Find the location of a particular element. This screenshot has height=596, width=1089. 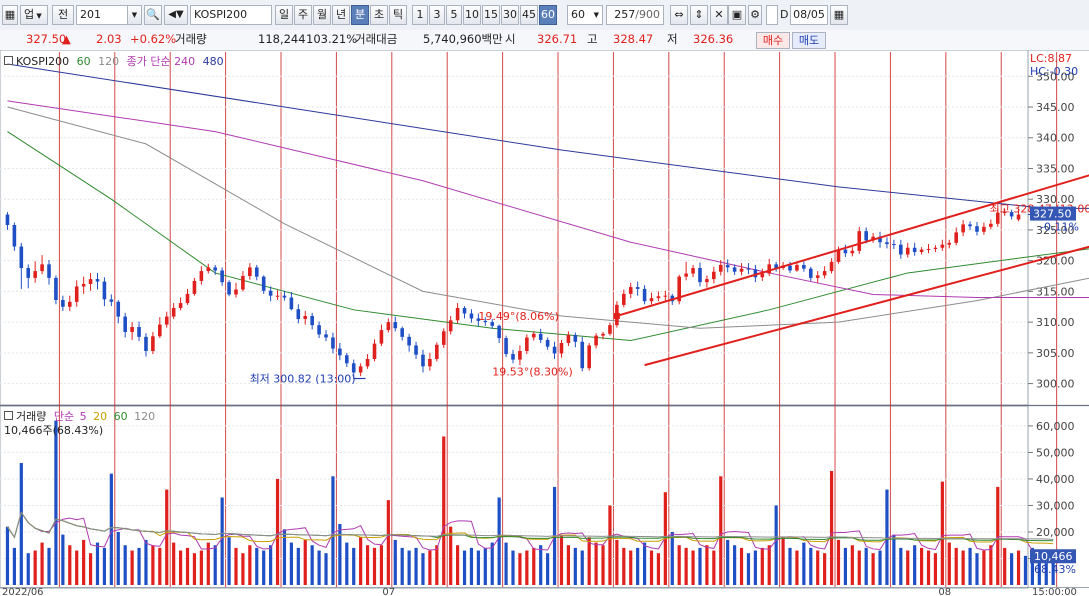

date-checkbox is located at coordinates (772, 15).